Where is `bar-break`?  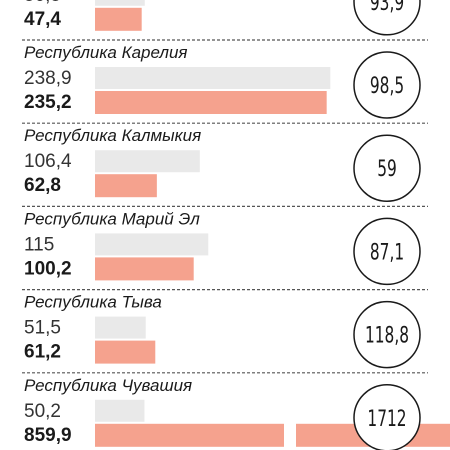 bar-break is located at coordinates (290, 435).